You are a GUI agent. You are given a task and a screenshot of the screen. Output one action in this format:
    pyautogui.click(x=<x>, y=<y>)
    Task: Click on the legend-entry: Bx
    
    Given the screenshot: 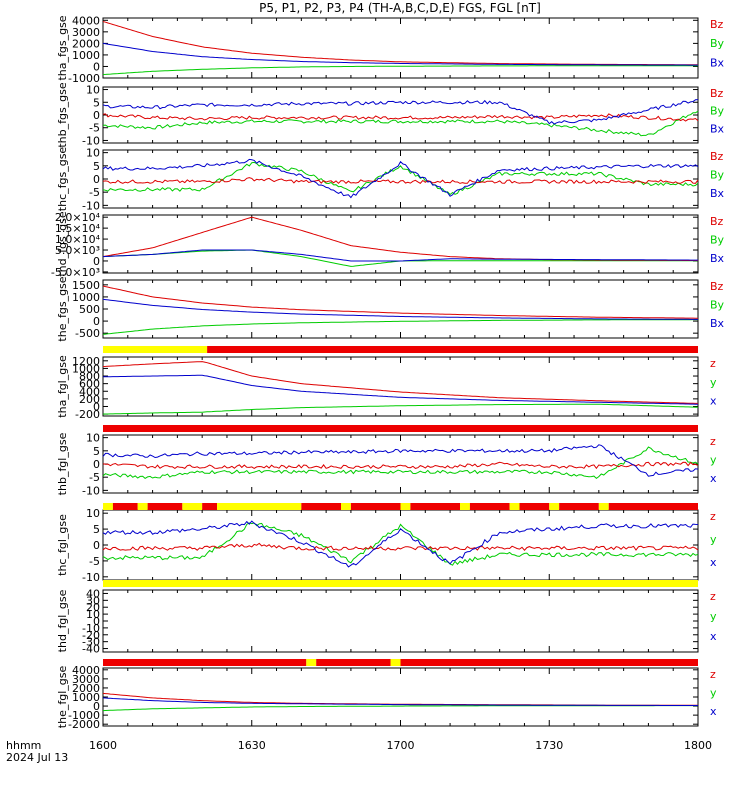 What is the action you would take?
    pyautogui.click(x=717, y=258)
    